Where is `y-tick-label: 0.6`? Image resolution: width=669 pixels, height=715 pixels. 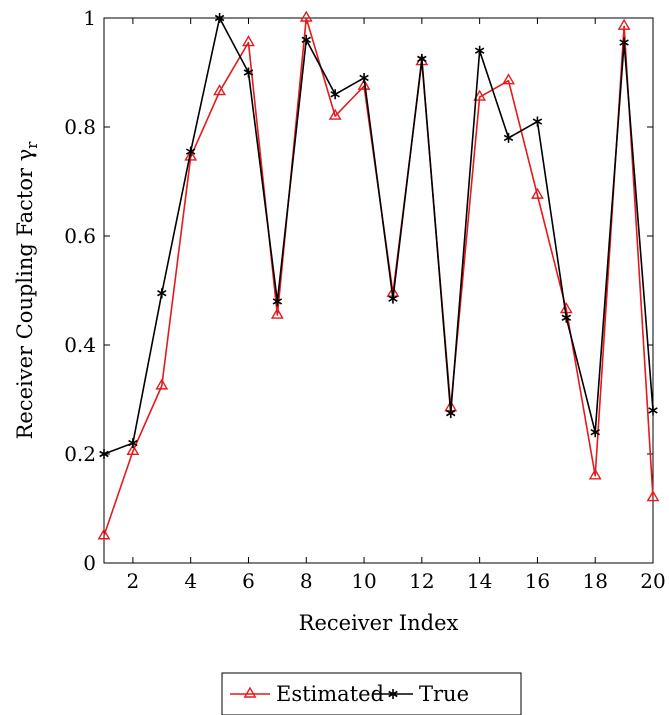 y-tick-label: 0.6 is located at coordinates (80, 236).